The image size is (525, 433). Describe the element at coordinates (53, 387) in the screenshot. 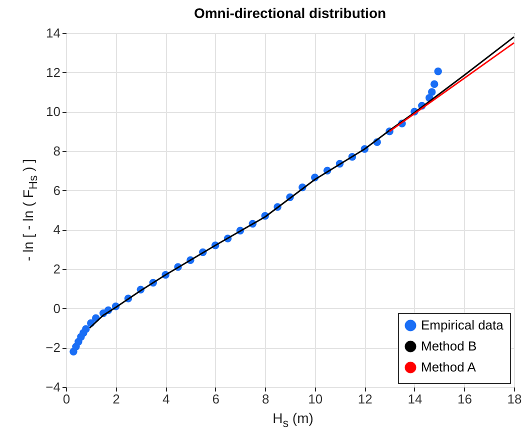

I see `y-tick-label: −4` at that location.